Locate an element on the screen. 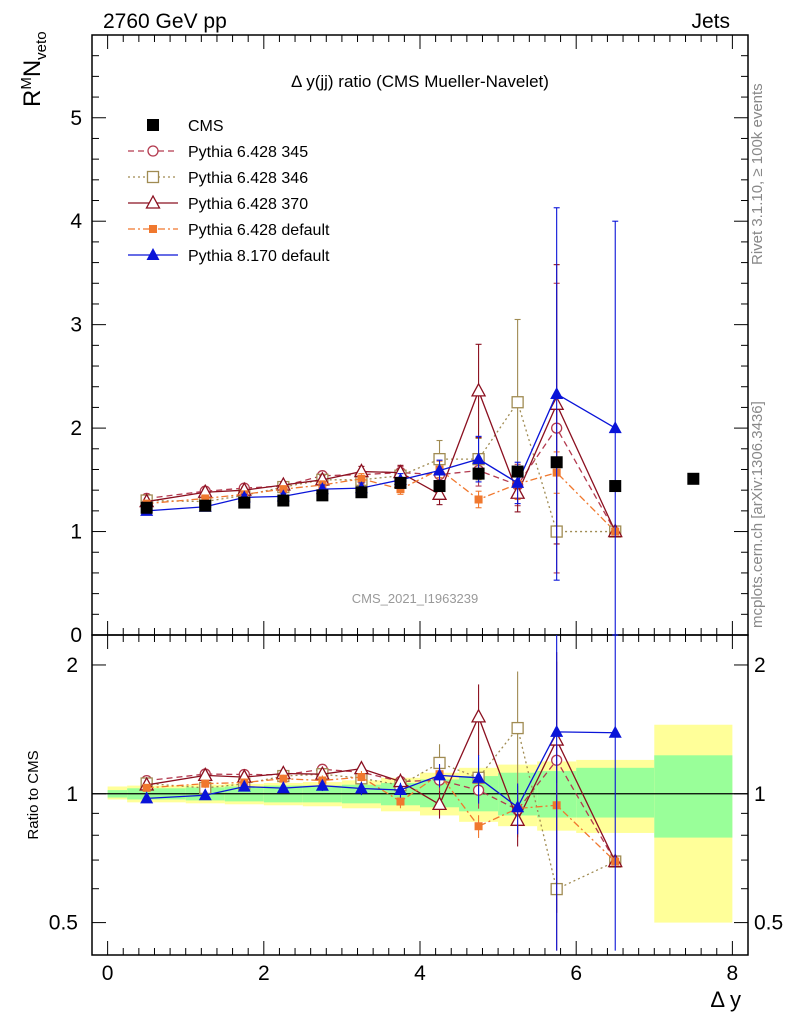 The height and width of the screenshot is (1024, 786). watermark: CMS_2021_I1963239 is located at coordinates (415, 598).